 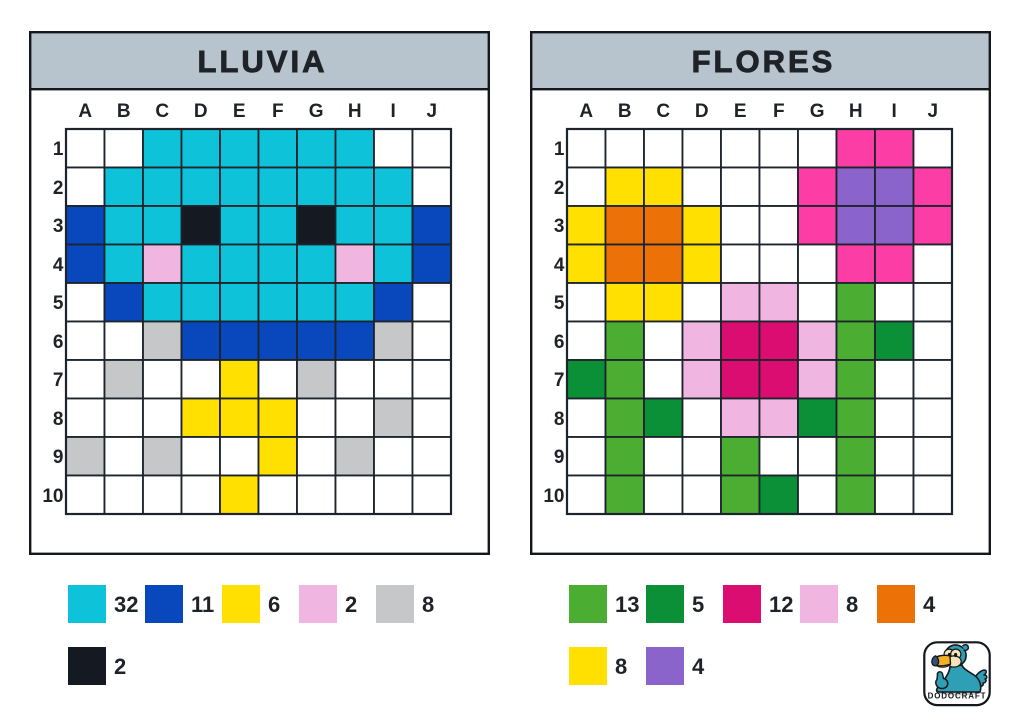 I want to click on svg-text: FLORES, so click(x=764, y=61).